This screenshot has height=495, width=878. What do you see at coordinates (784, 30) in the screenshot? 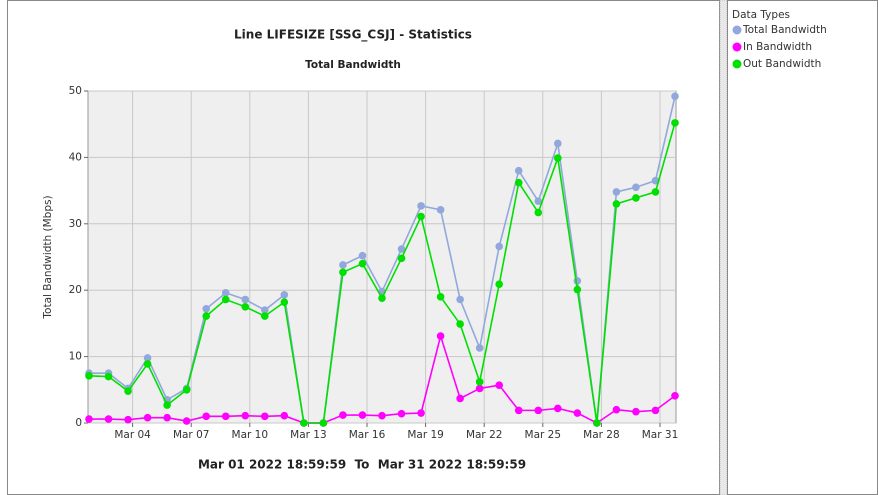
I see `legend-label: Total Bandwidth` at bounding box center [784, 30].